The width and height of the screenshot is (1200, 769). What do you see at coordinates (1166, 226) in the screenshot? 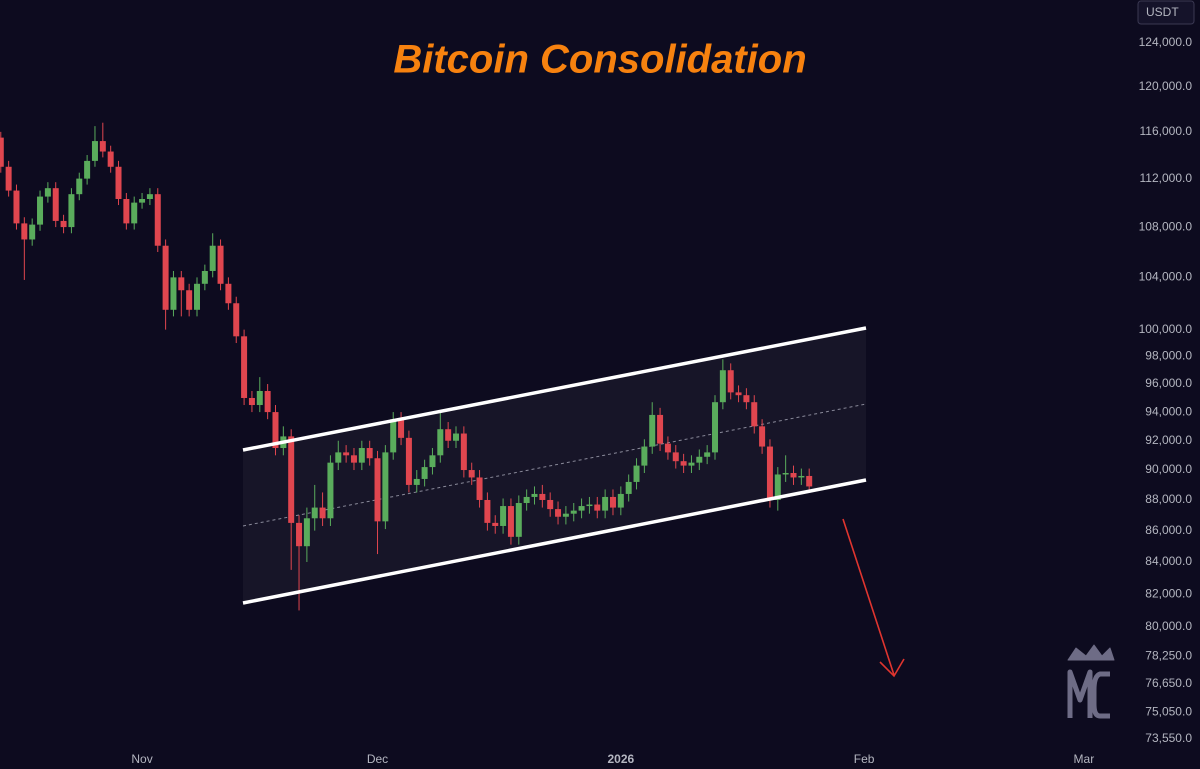
I see `y-tick-label: 108,000.0` at bounding box center [1166, 226].